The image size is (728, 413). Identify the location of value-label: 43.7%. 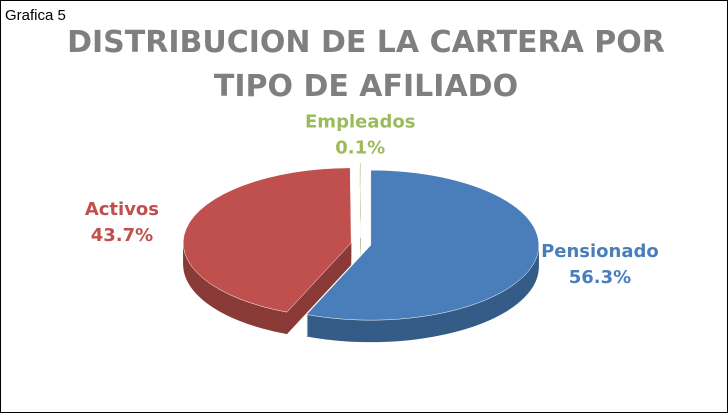
(122, 235).